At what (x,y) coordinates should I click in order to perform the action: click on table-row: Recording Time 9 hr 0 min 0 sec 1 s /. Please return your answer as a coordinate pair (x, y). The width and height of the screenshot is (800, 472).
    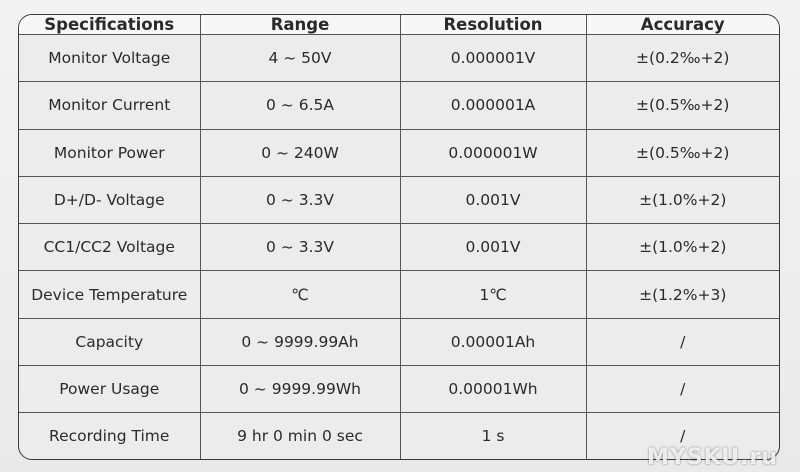
    Looking at the image, I should click on (399, 435).